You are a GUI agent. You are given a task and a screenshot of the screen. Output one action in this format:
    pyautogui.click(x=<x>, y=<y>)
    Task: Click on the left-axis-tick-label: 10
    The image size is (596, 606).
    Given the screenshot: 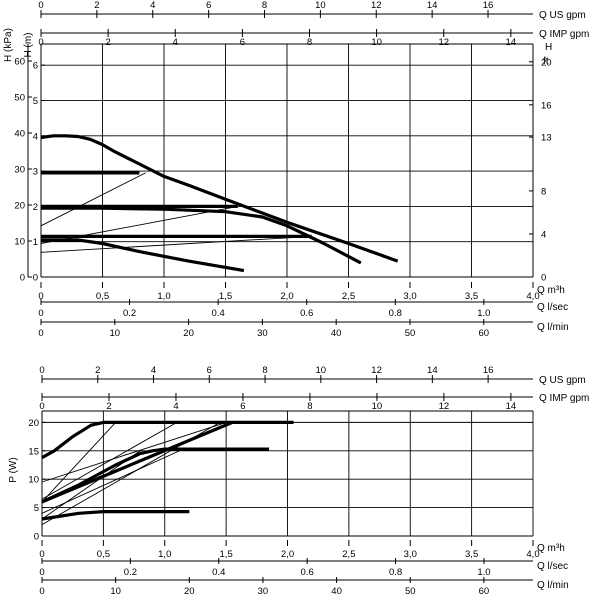 What is the action you would take?
    pyautogui.click(x=19, y=242)
    